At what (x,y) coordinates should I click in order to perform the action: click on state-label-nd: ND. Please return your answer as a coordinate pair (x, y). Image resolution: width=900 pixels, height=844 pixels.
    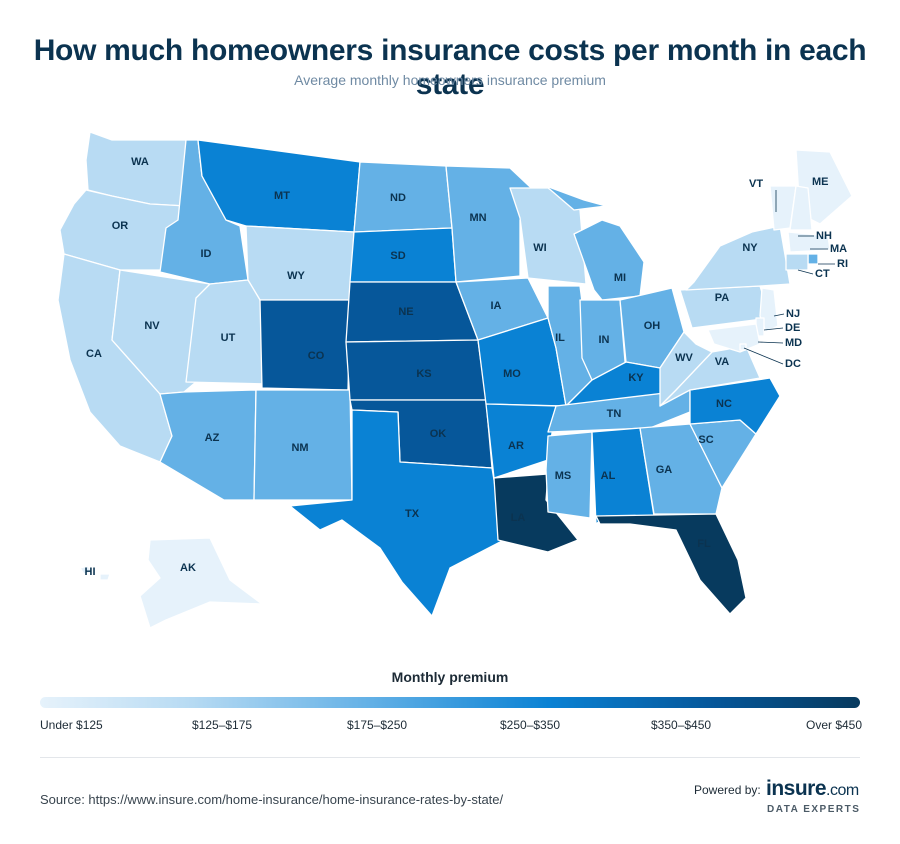
    Looking at the image, I should click on (398, 198).